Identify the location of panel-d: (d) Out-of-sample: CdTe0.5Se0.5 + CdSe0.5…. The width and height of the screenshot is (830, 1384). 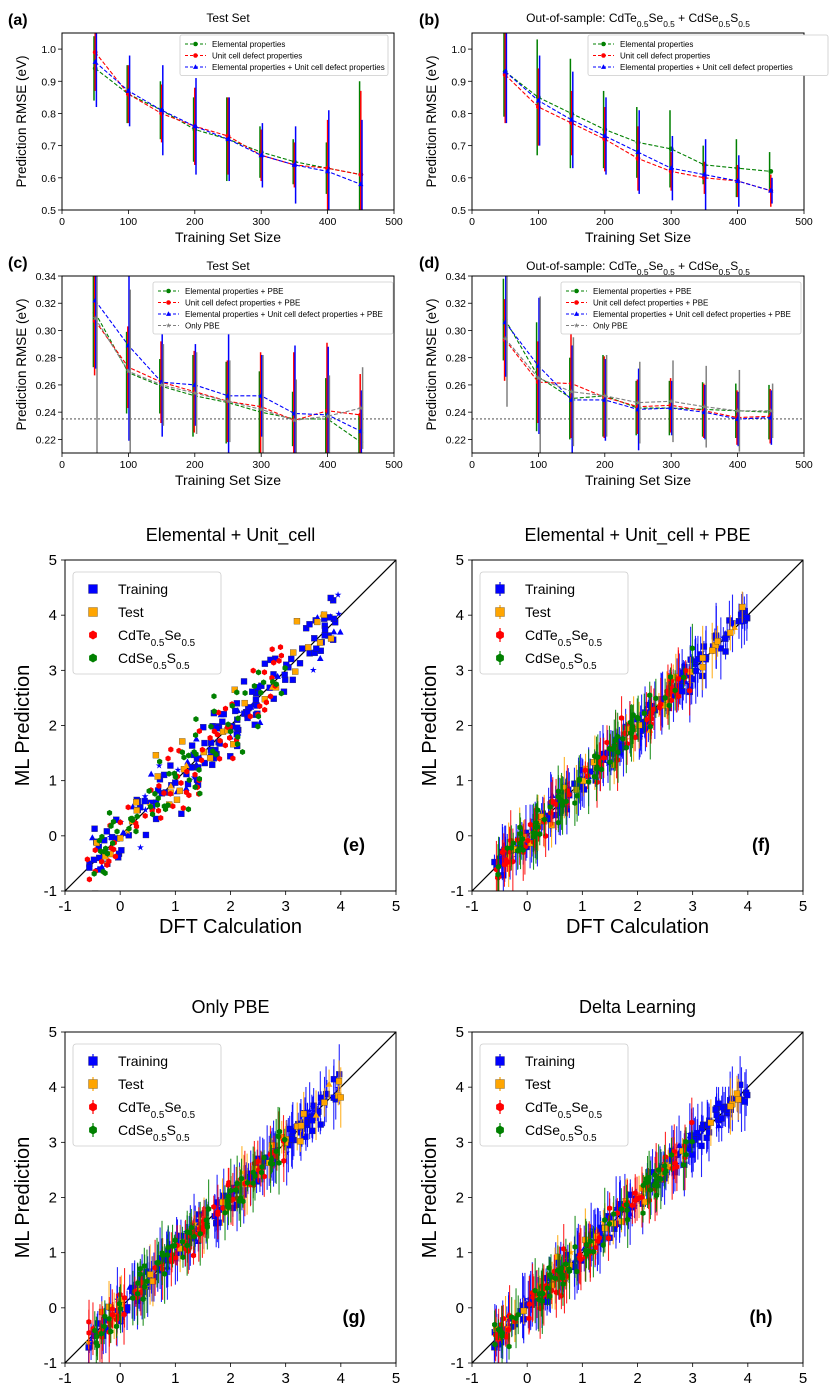
(616, 371).